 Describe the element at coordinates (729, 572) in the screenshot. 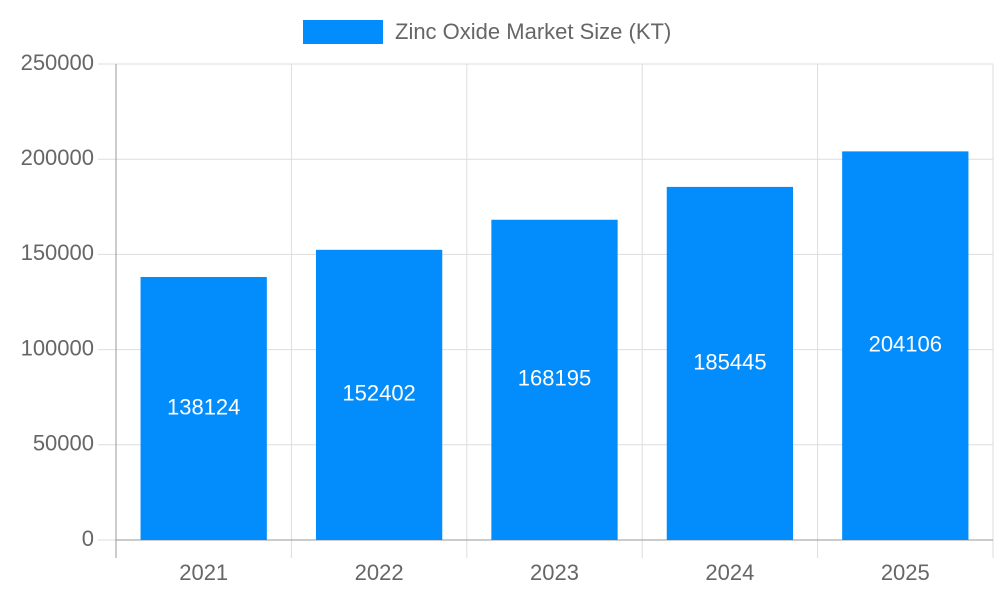

I see `x-tick-label: 2024` at that location.